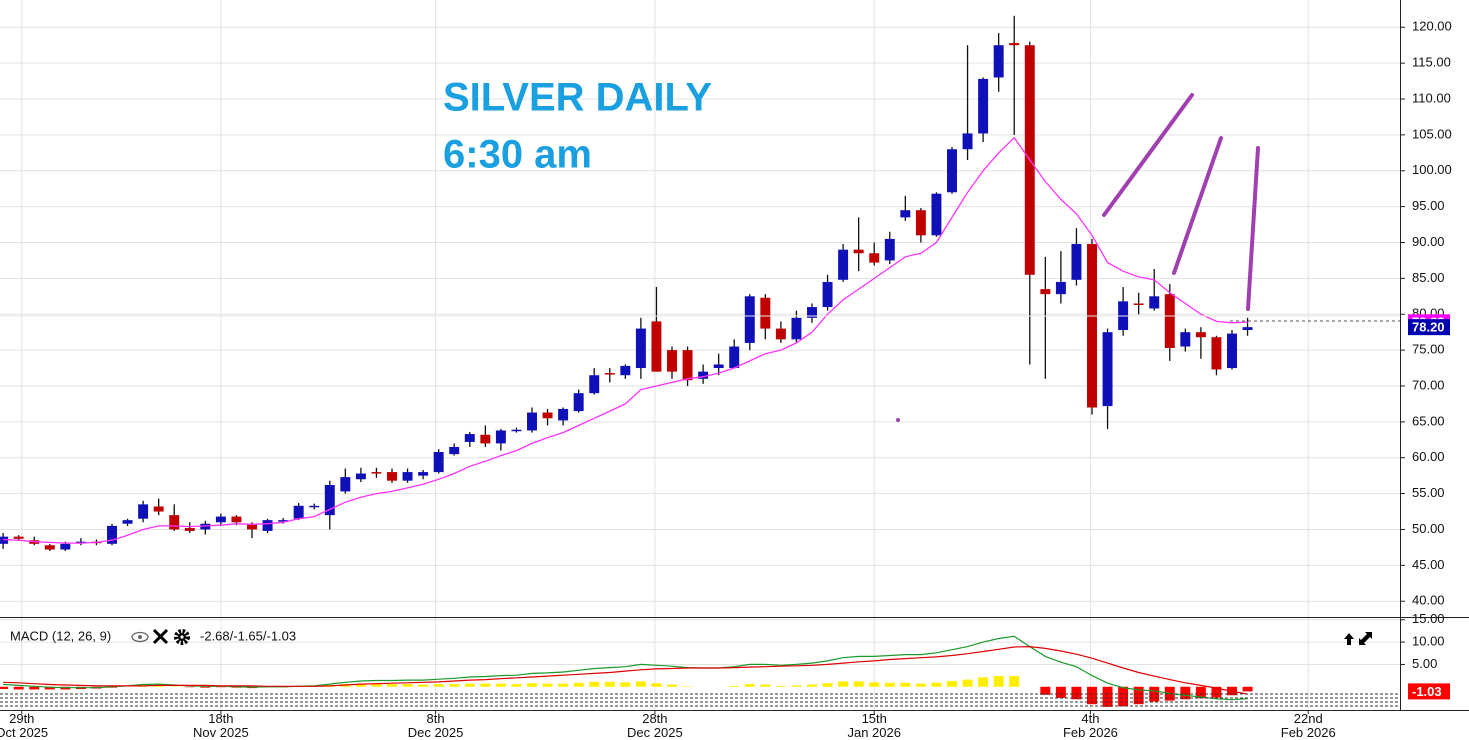  What do you see at coordinates (1090, 725) in the screenshot?
I see `x-tick-label: 4th Feb 2026` at bounding box center [1090, 725].